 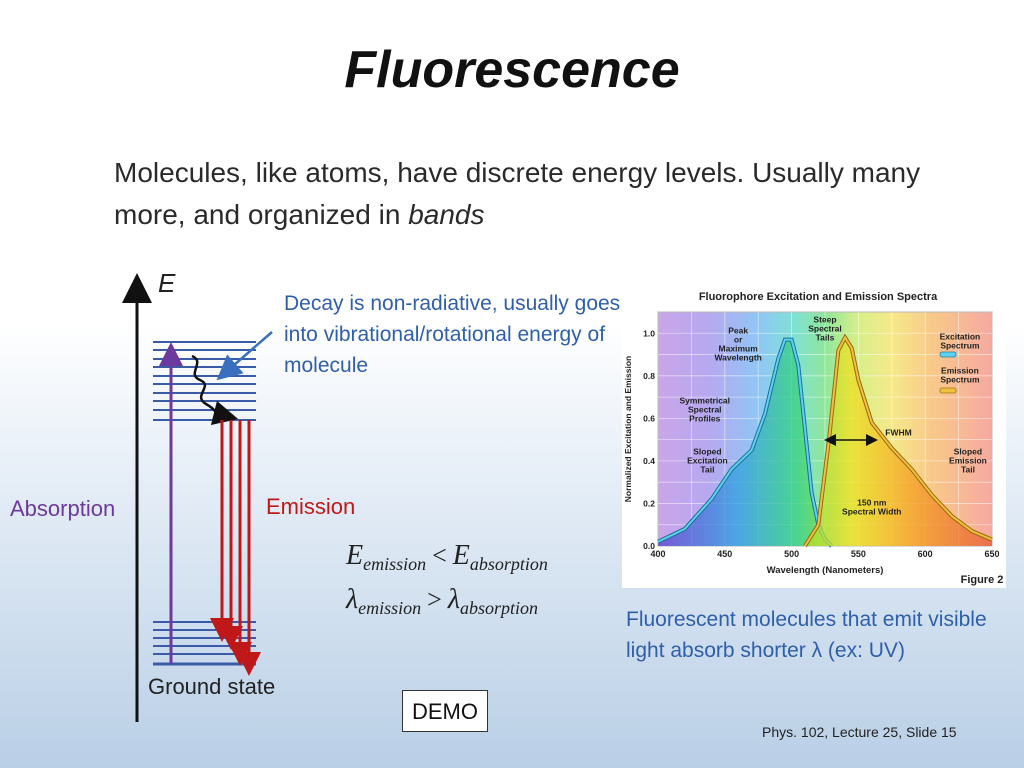 I want to click on eq1-right: E, so click(x=461, y=555).